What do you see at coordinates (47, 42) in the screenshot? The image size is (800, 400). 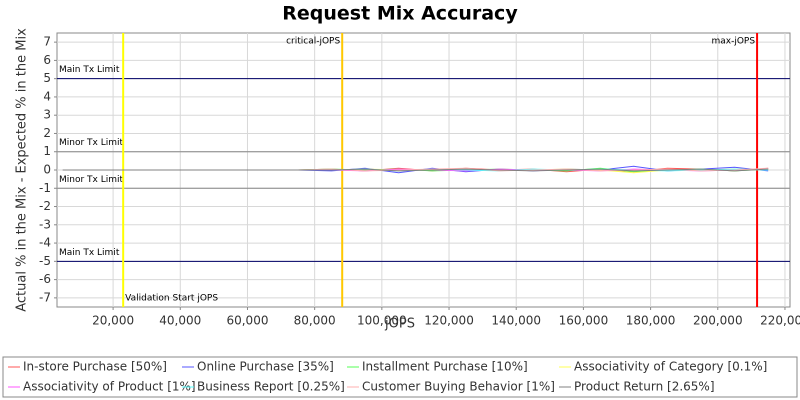 I see `y-tick-label: 7` at bounding box center [47, 42].